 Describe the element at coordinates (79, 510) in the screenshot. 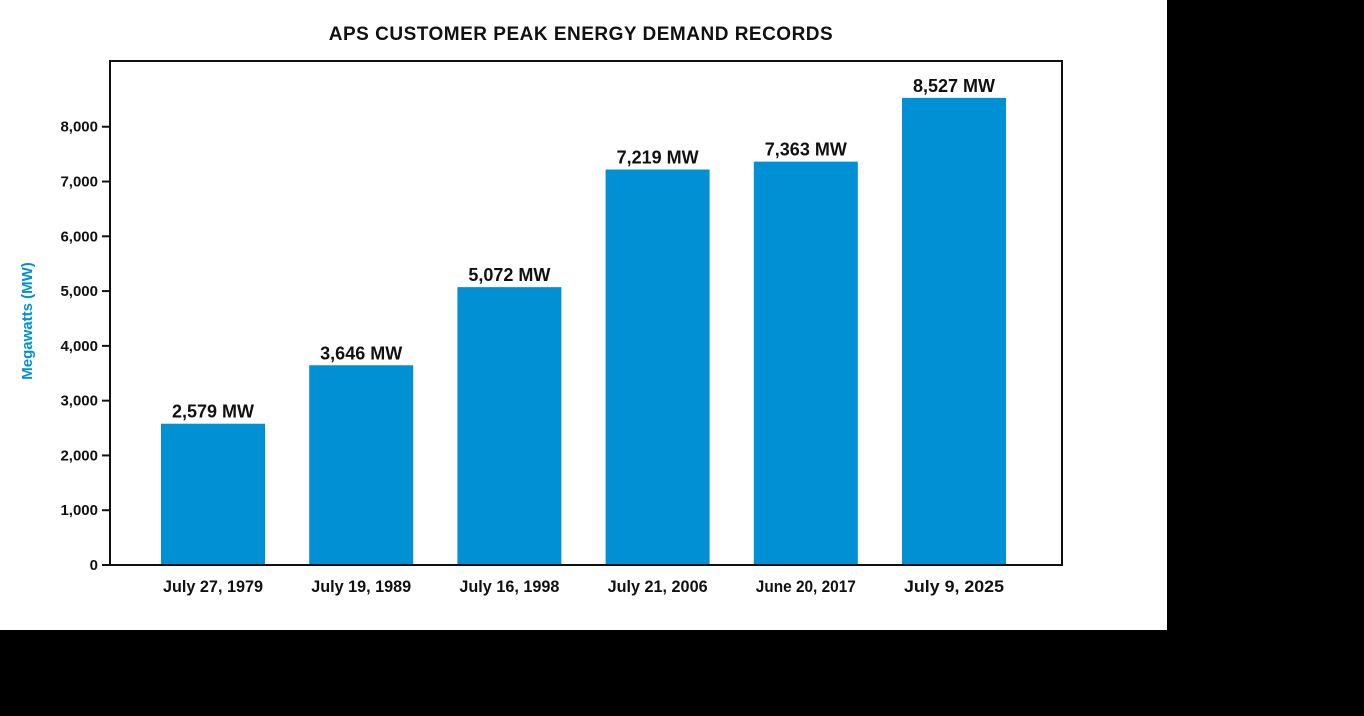

I see `y-tick-label: 1,000` at that location.